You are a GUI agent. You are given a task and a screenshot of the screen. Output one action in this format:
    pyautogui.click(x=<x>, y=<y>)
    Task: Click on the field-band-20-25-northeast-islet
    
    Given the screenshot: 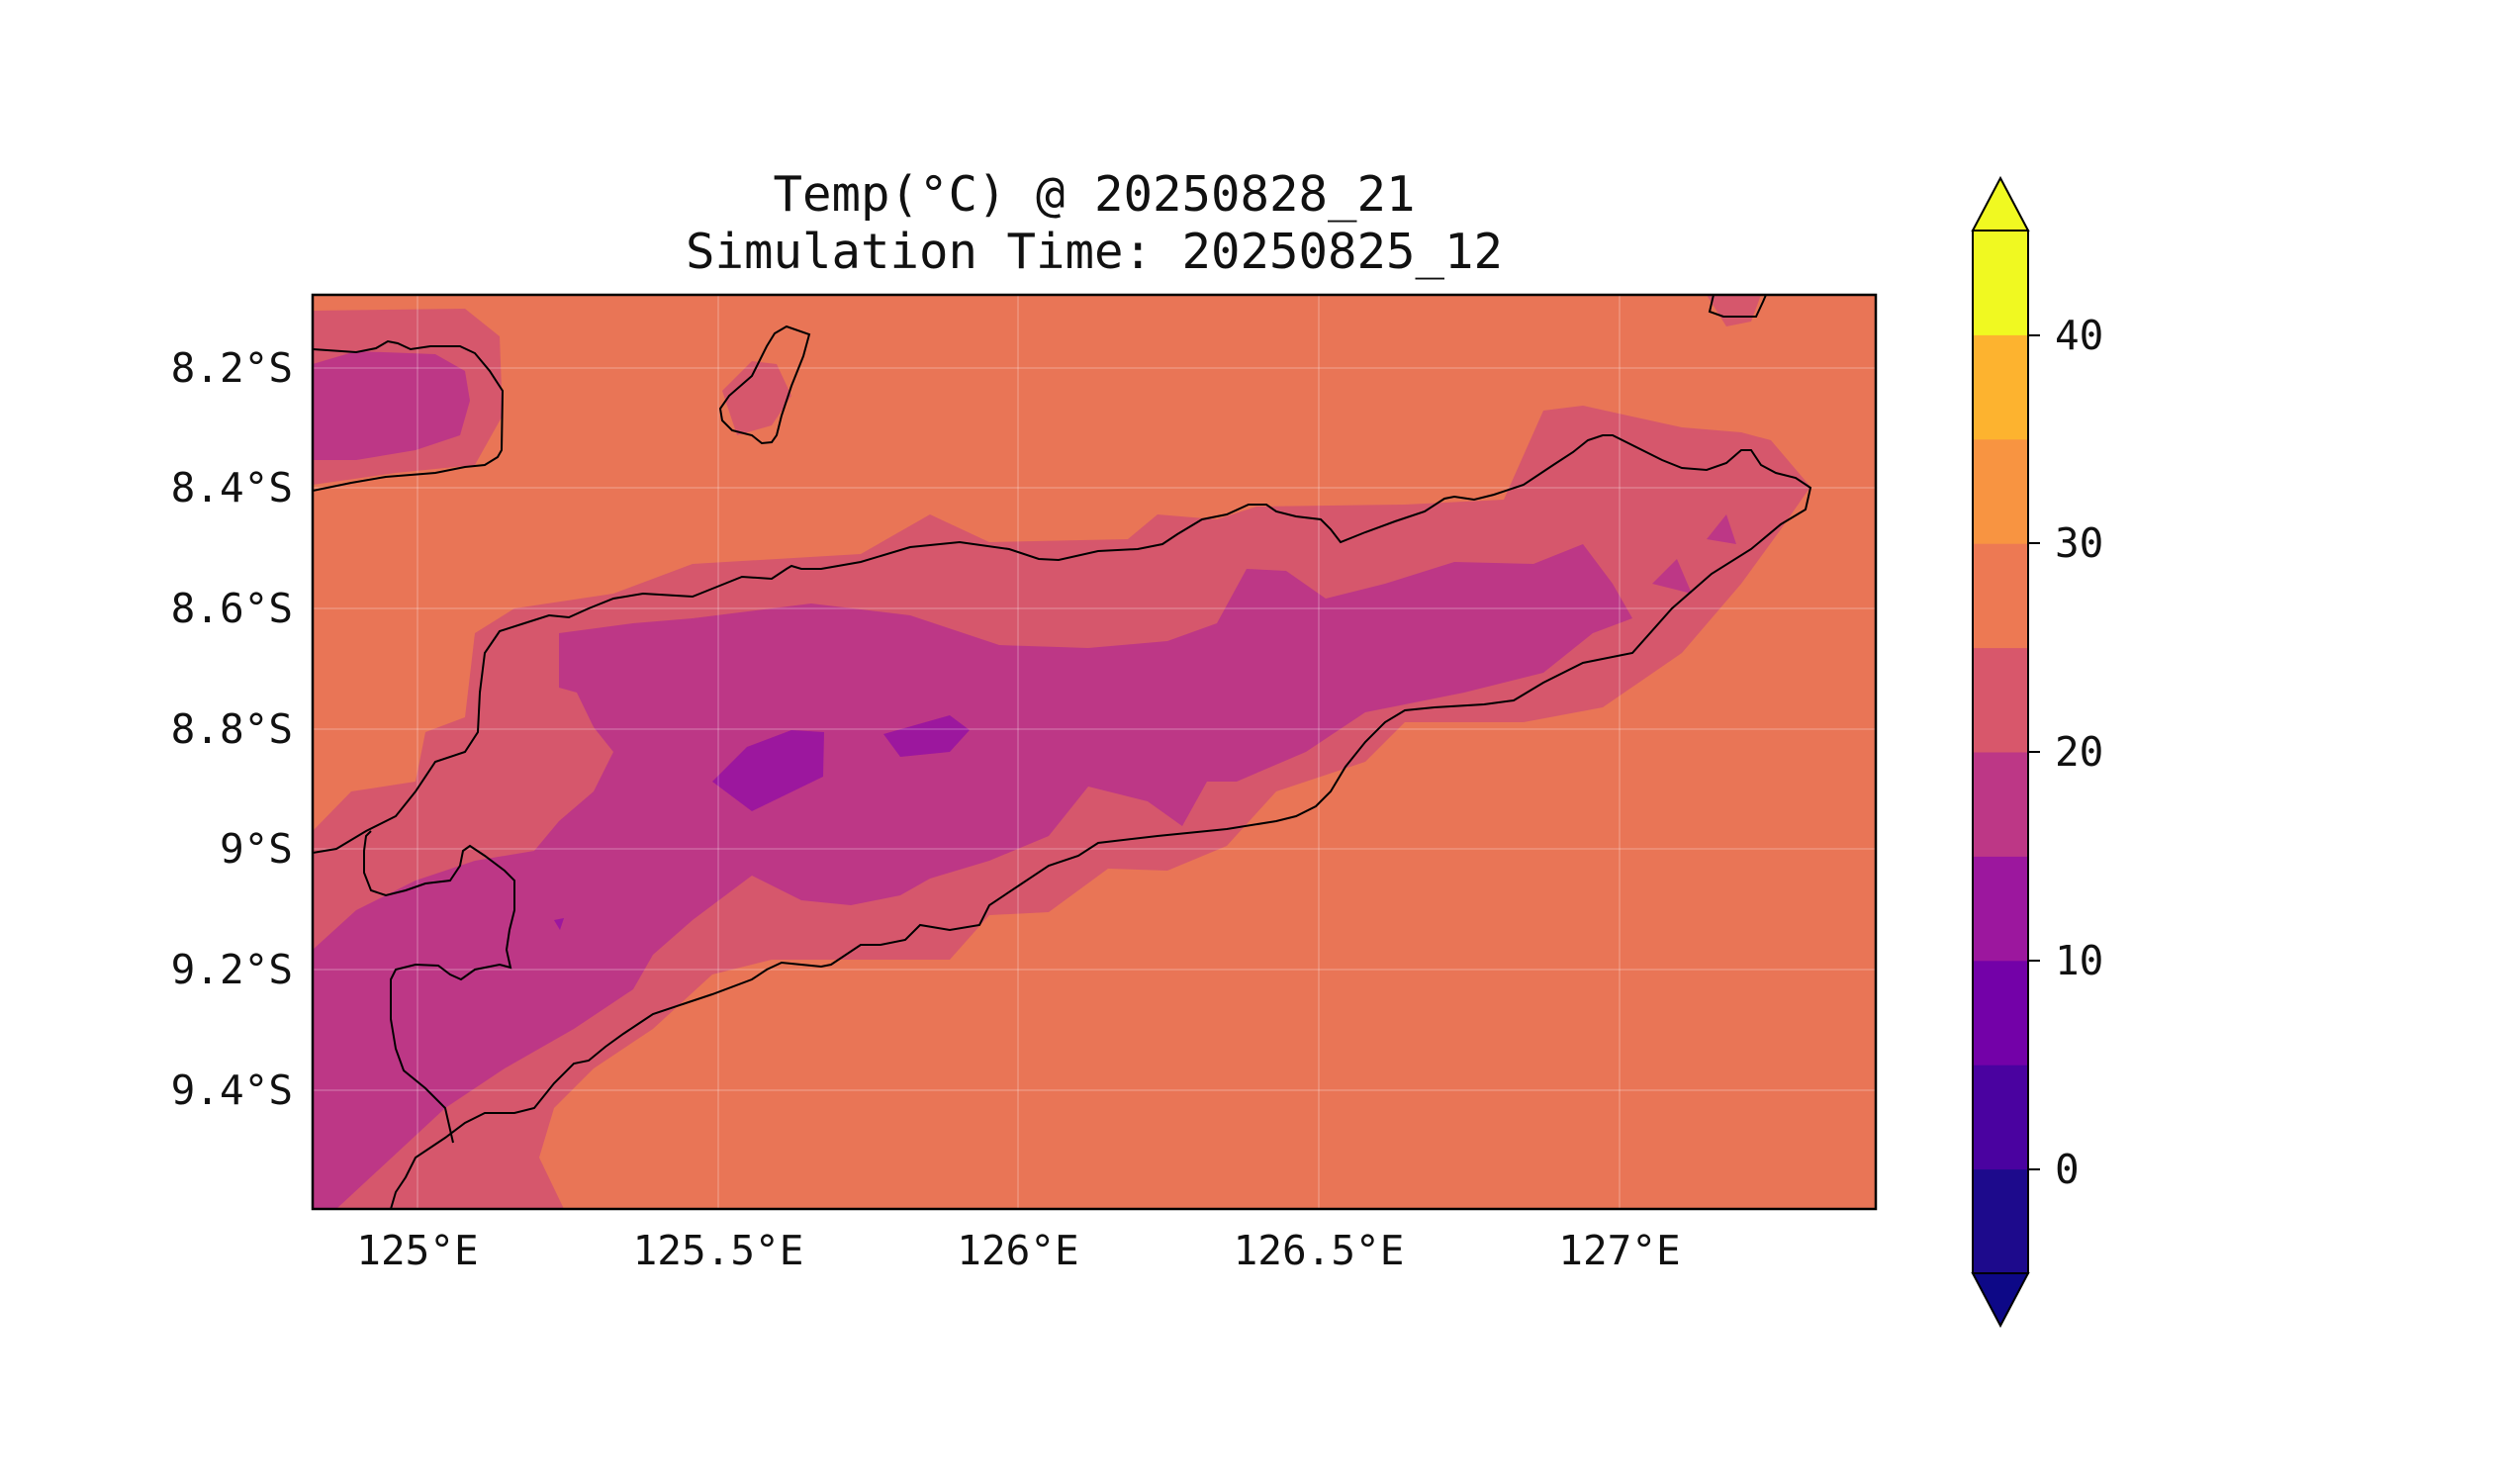 What is the action you would take?
    pyautogui.click(x=1734, y=310)
    